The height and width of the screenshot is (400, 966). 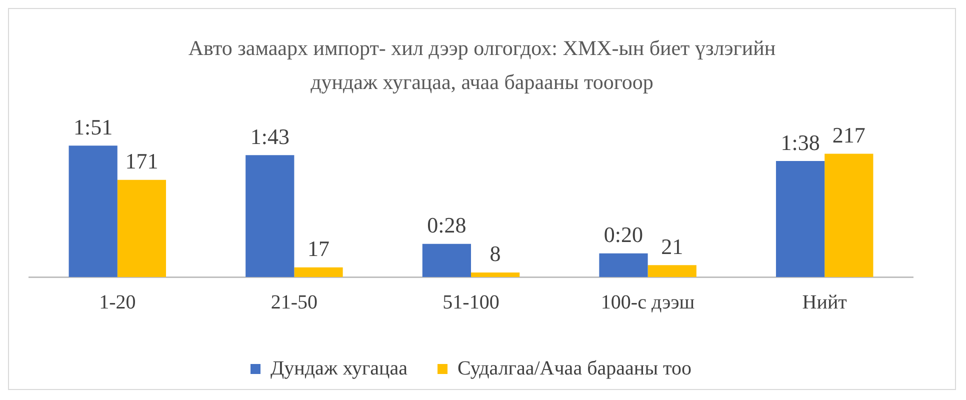 I want to click on data-label: 21, so click(x=672, y=246).